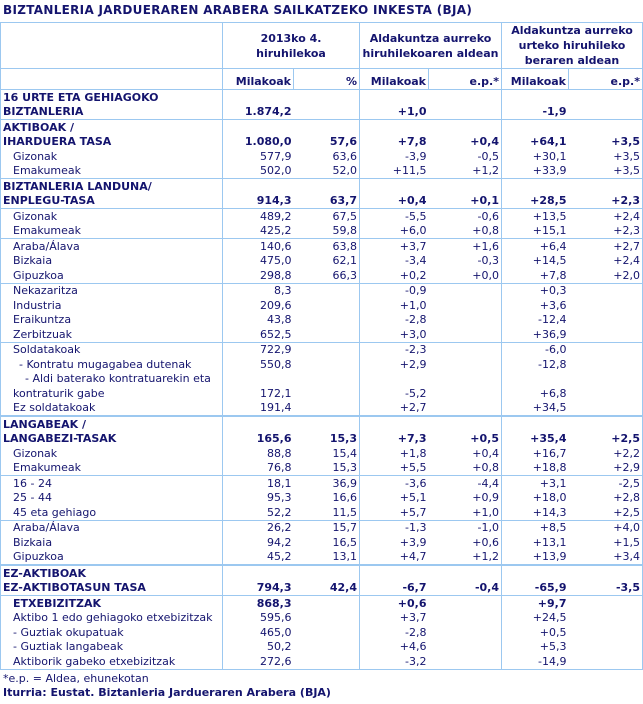 Image resolution: width=643 pixels, height=704 pixels. I want to click on row-label: Industria, so click(111, 305).